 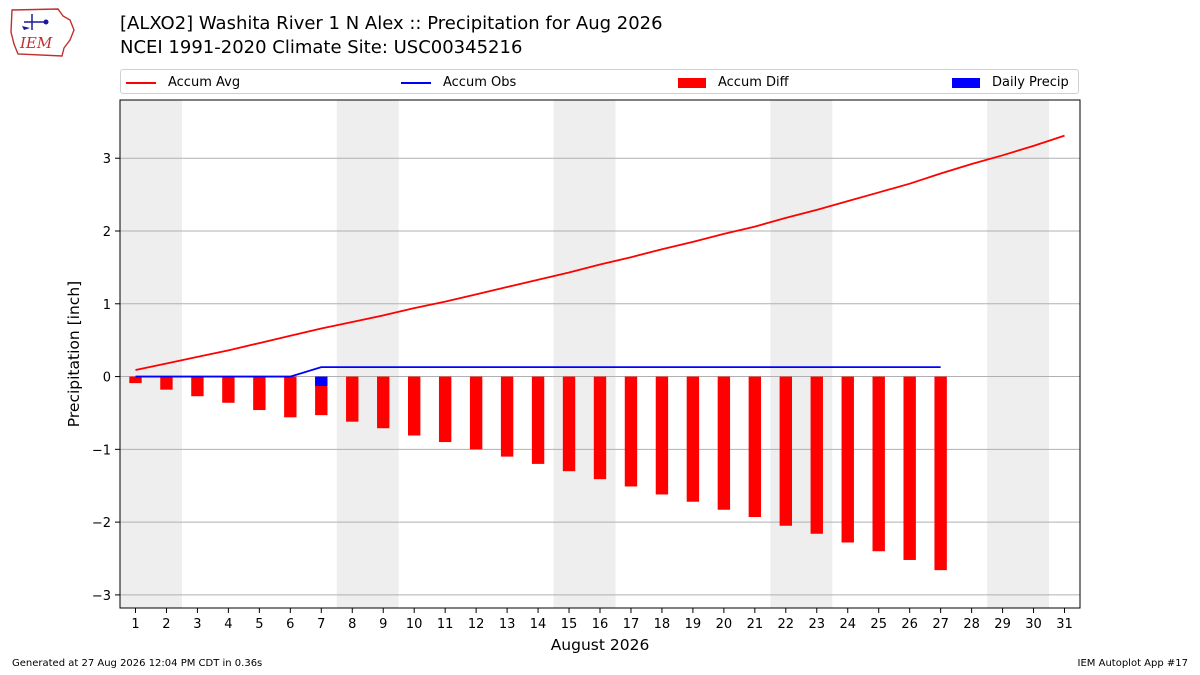 I want to click on legend-label-daily-precip: Daily Precip, so click(x=1030, y=82).